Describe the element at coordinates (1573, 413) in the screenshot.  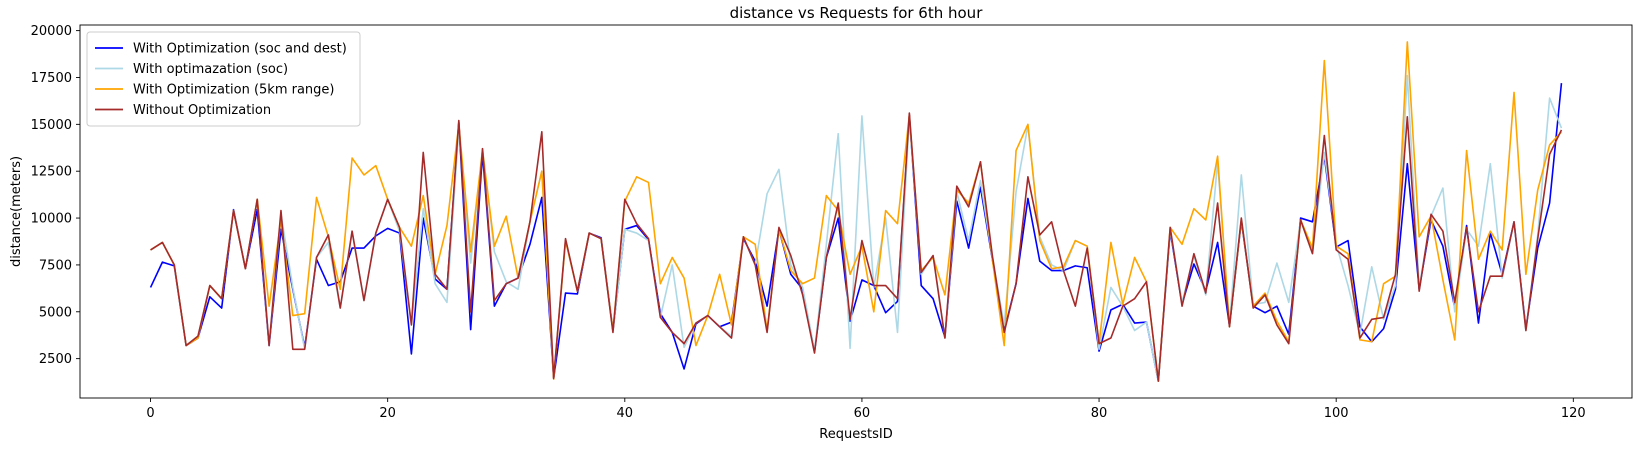
I see `x-tick-label: 120` at that location.